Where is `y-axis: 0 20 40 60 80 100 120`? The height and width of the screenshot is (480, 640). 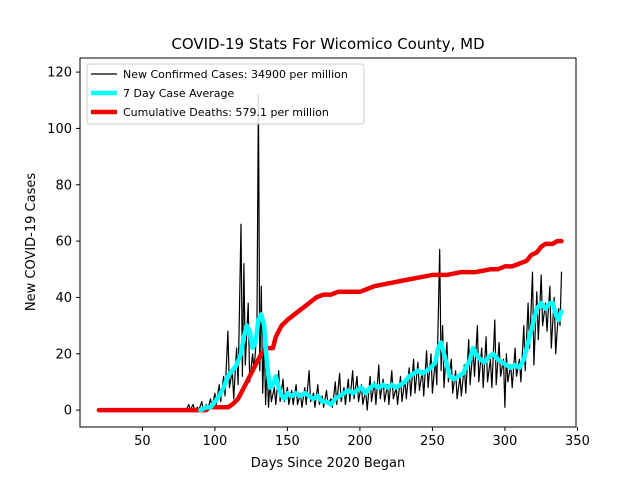
y-axis: 0 20 40 60 80 100 120 is located at coordinates (63, 242).